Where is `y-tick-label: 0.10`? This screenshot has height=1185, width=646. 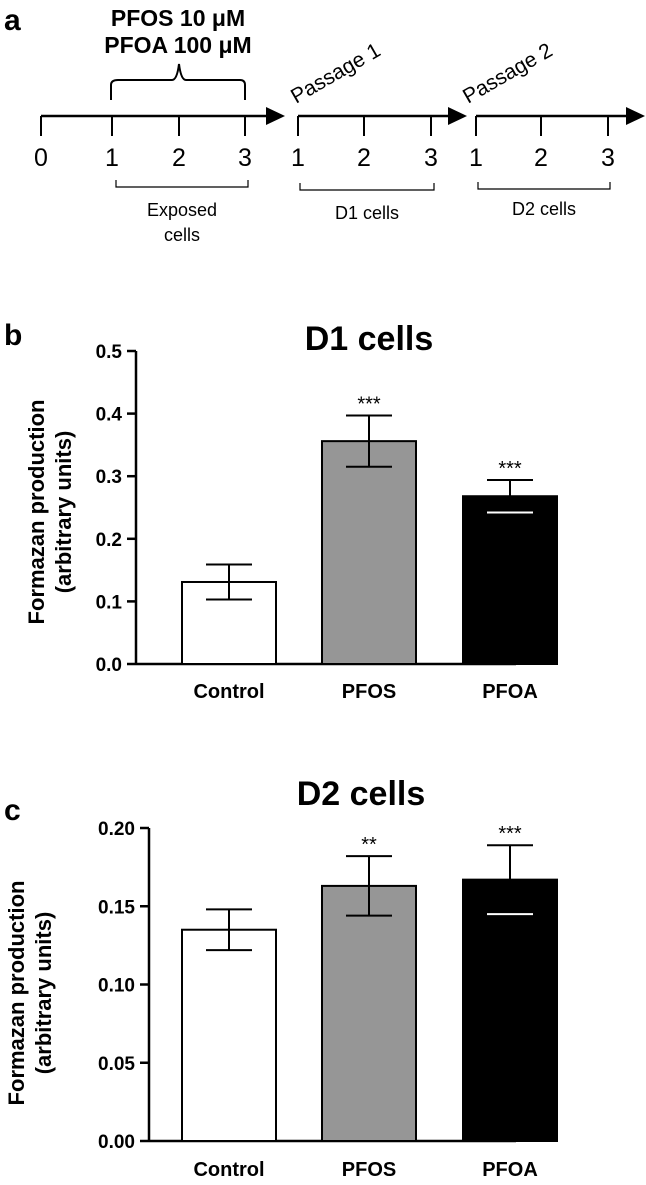
y-tick-label: 0.10 is located at coordinates (116, 986).